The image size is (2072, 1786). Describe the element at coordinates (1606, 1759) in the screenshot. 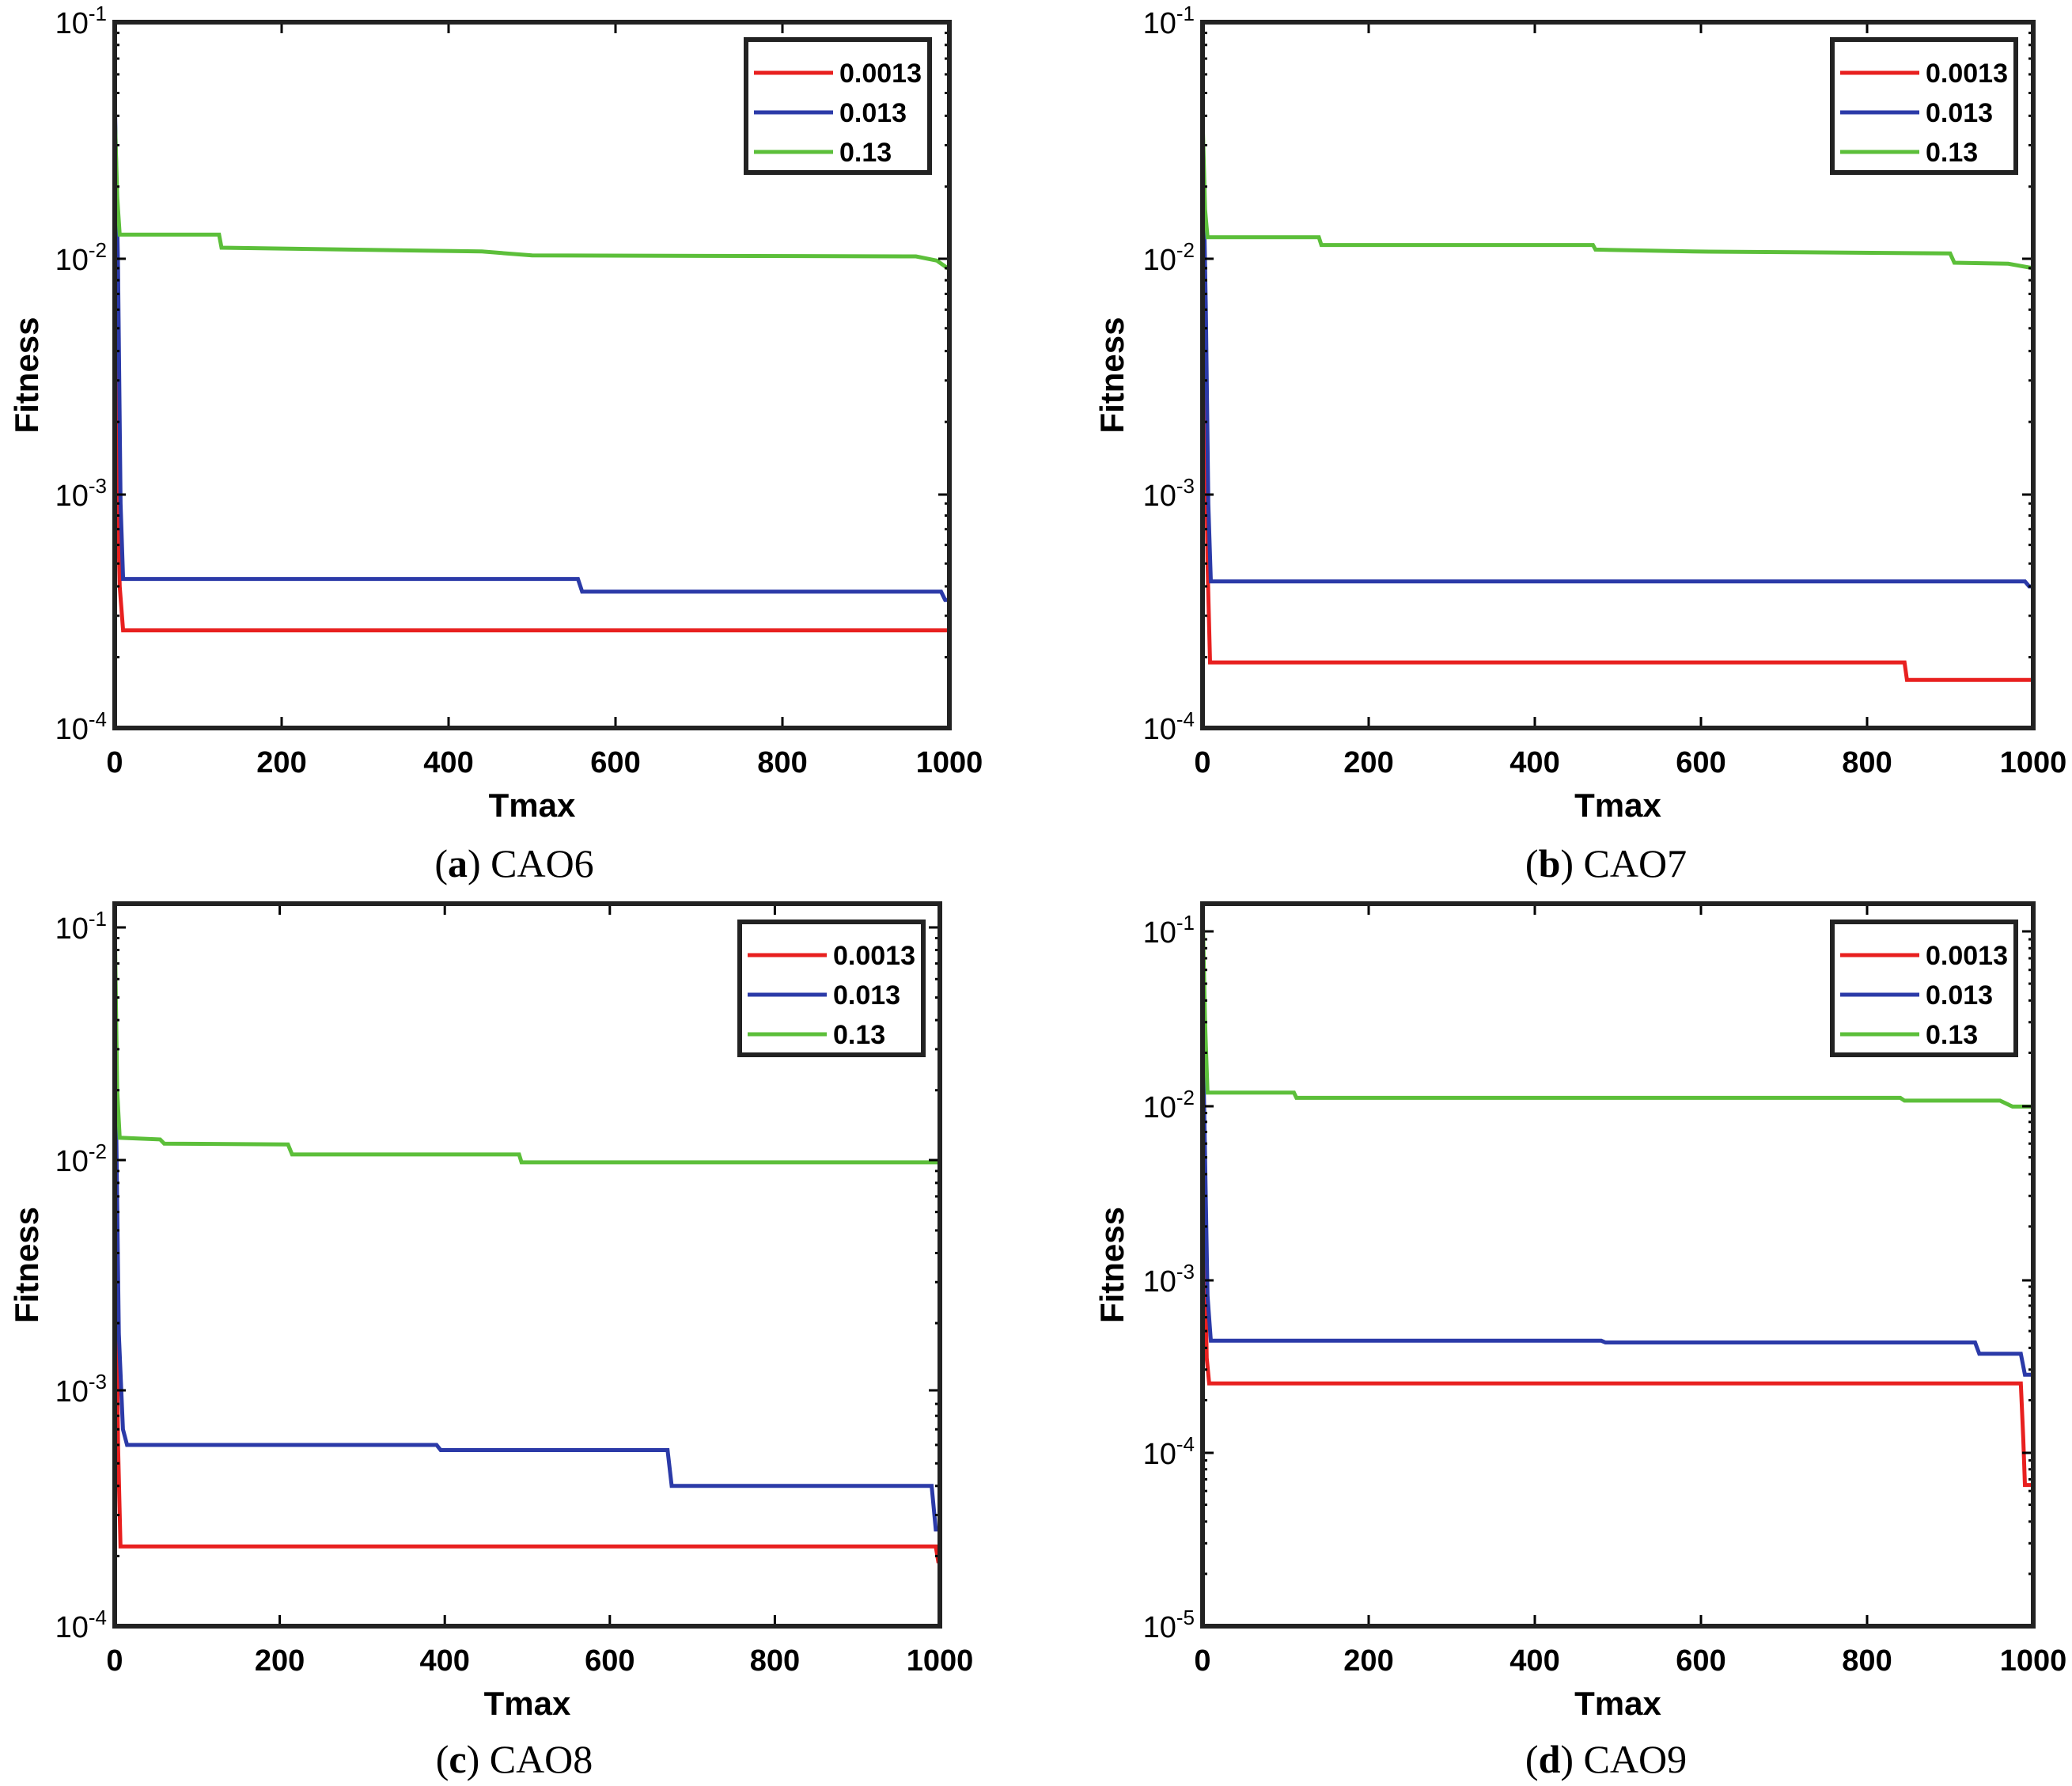

I see `panel-caption: (d) CAO9` at that location.